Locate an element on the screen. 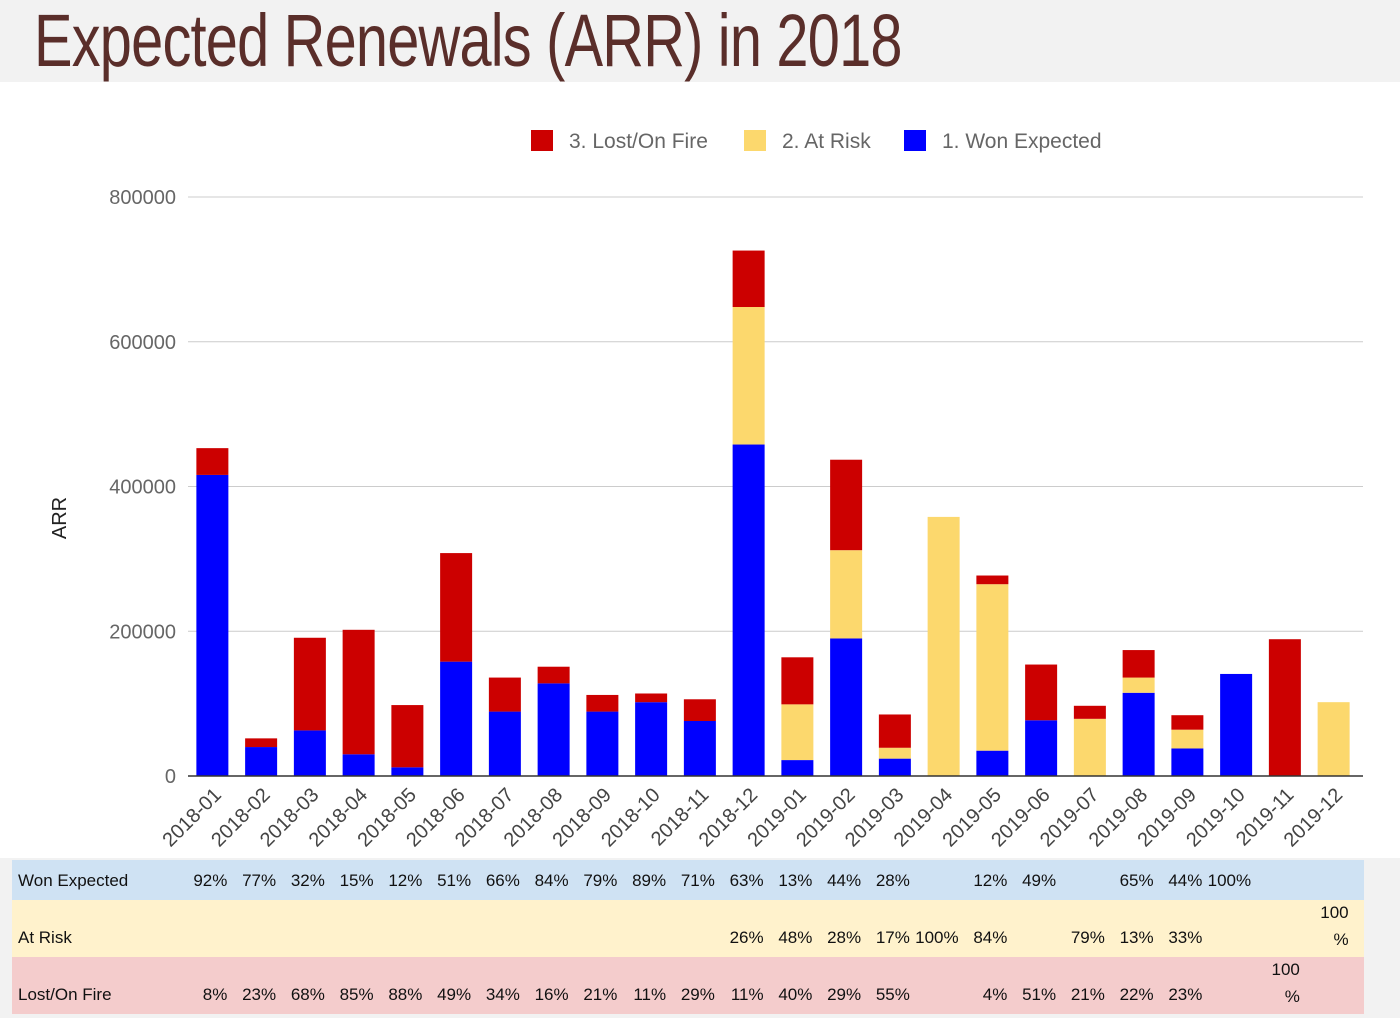  y-tick-label: 600000 is located at coordinates (142, 343).